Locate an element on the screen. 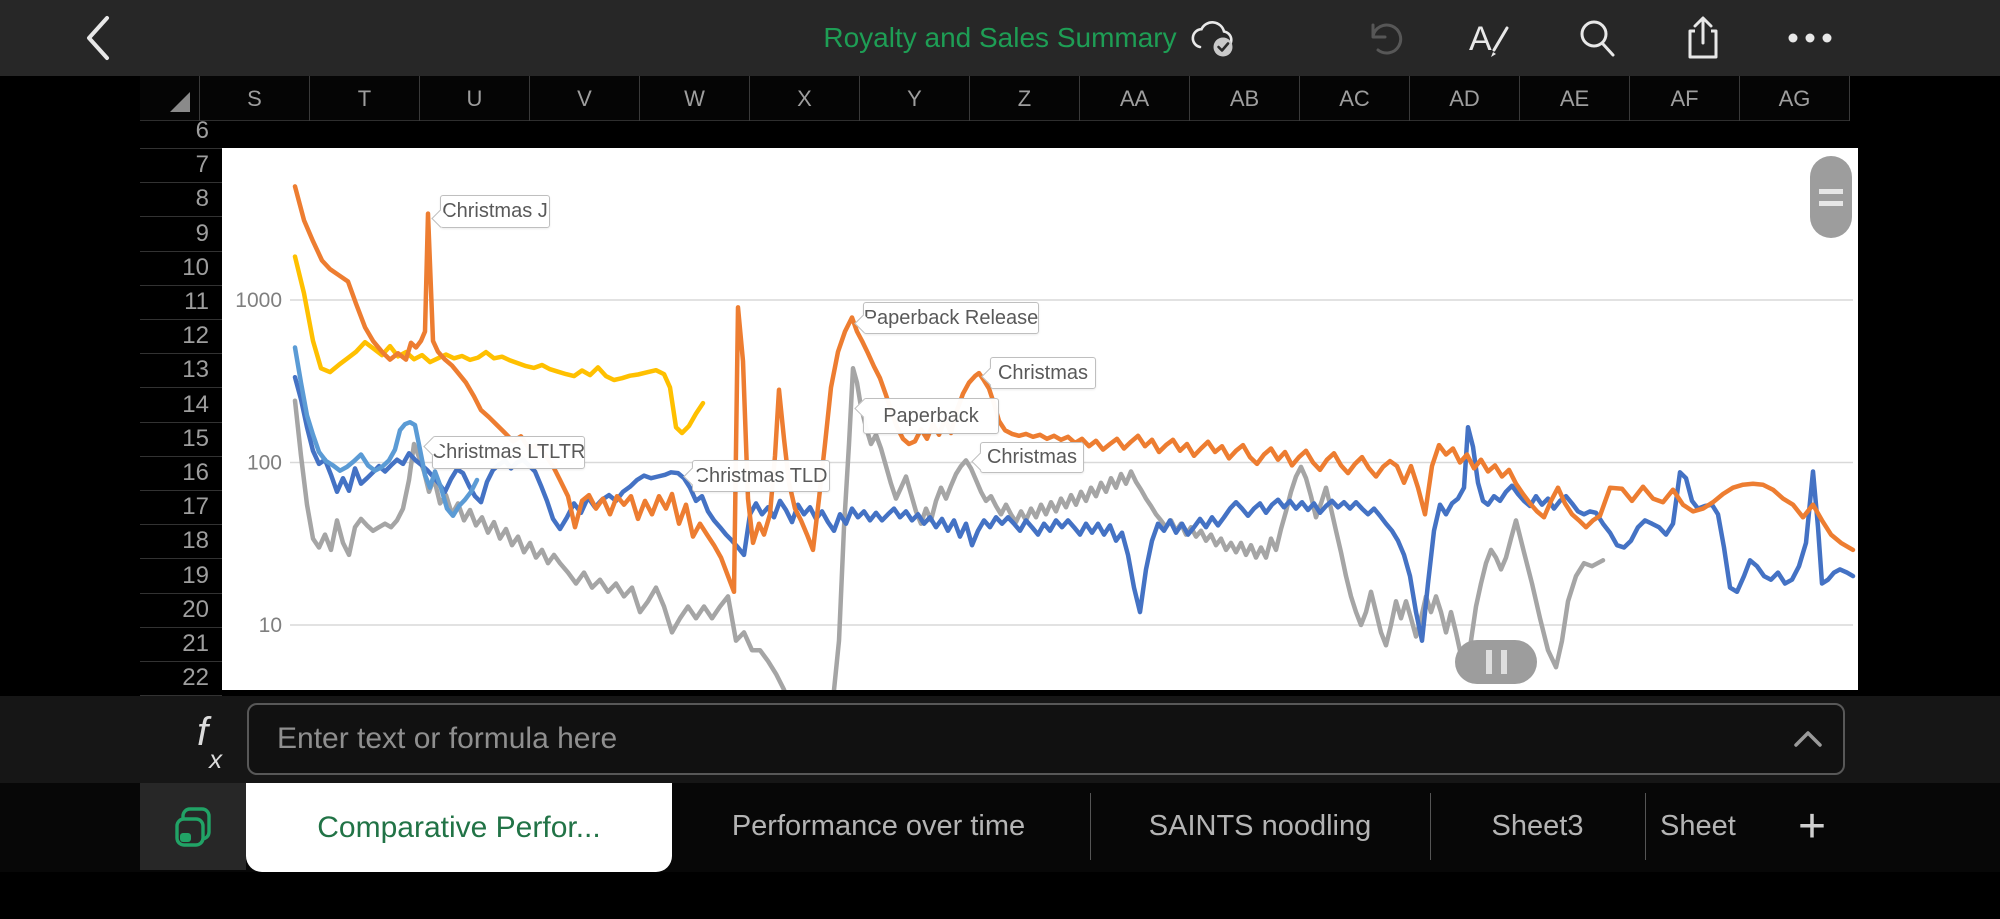 This screenshot has height=919, width=2000. series-light_blue is located at coordinates (386, 432).